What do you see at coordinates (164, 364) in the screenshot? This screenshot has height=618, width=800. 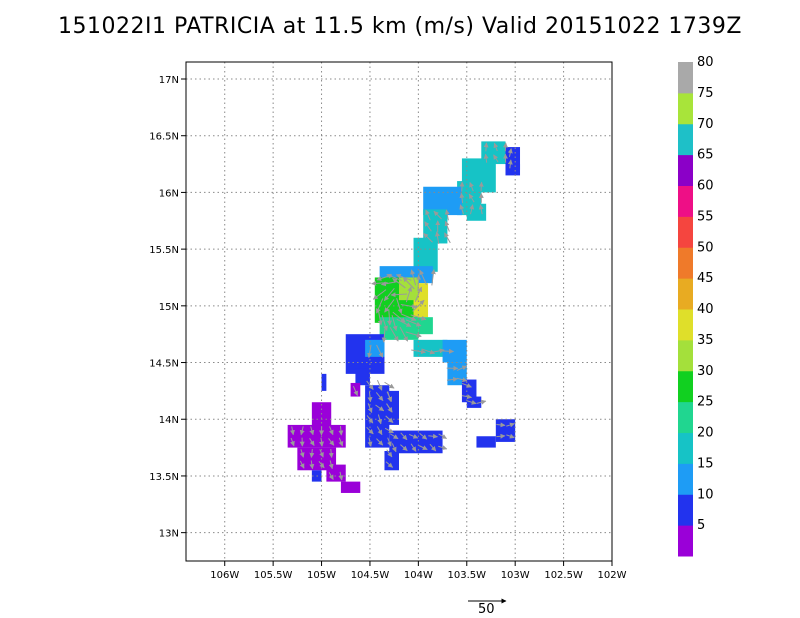 I see `y-tick-label-3: 14.5N` at bounding box center [164, 364].